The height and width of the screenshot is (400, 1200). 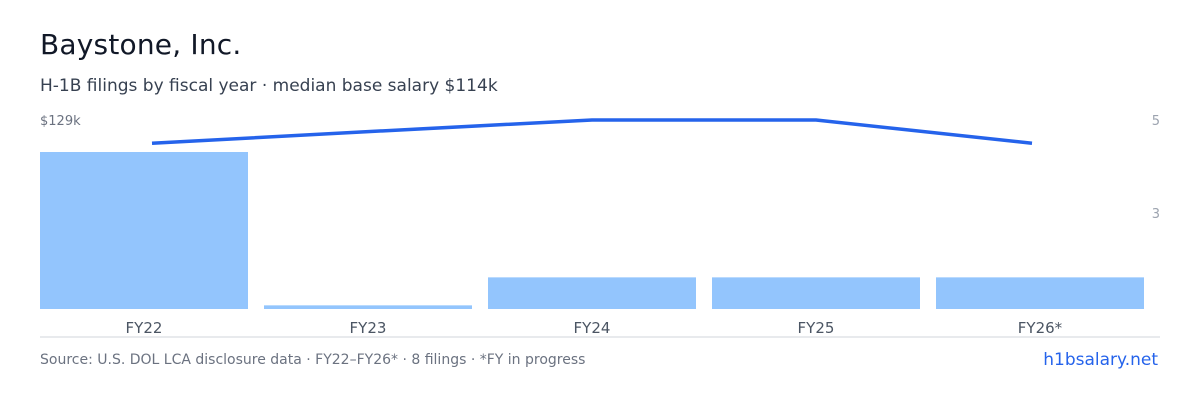 What do you see at coordinates (592, 131) in the screenshot?
I see `filings-line` at bounding box center [592, 131].